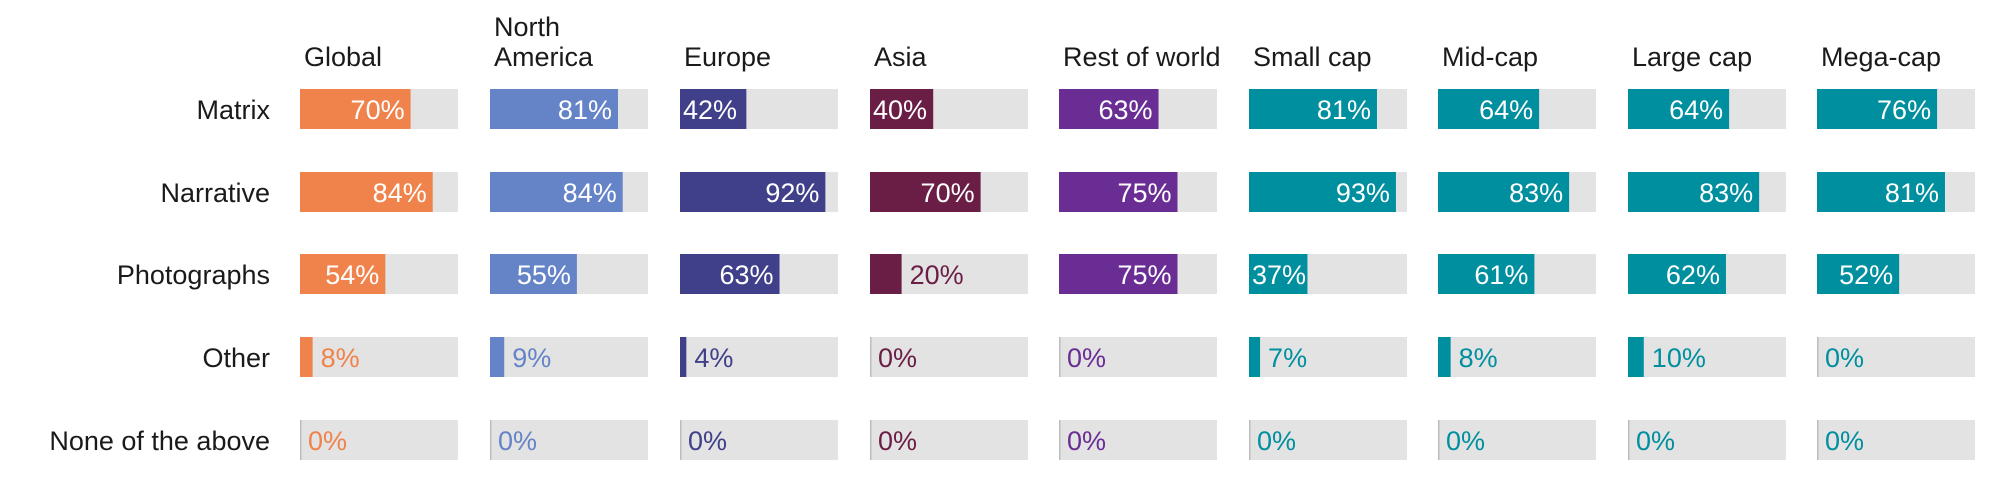  Describe the element at coordinates (1287, 358) in the screenshot. I see `data-label: 7%` at that location.